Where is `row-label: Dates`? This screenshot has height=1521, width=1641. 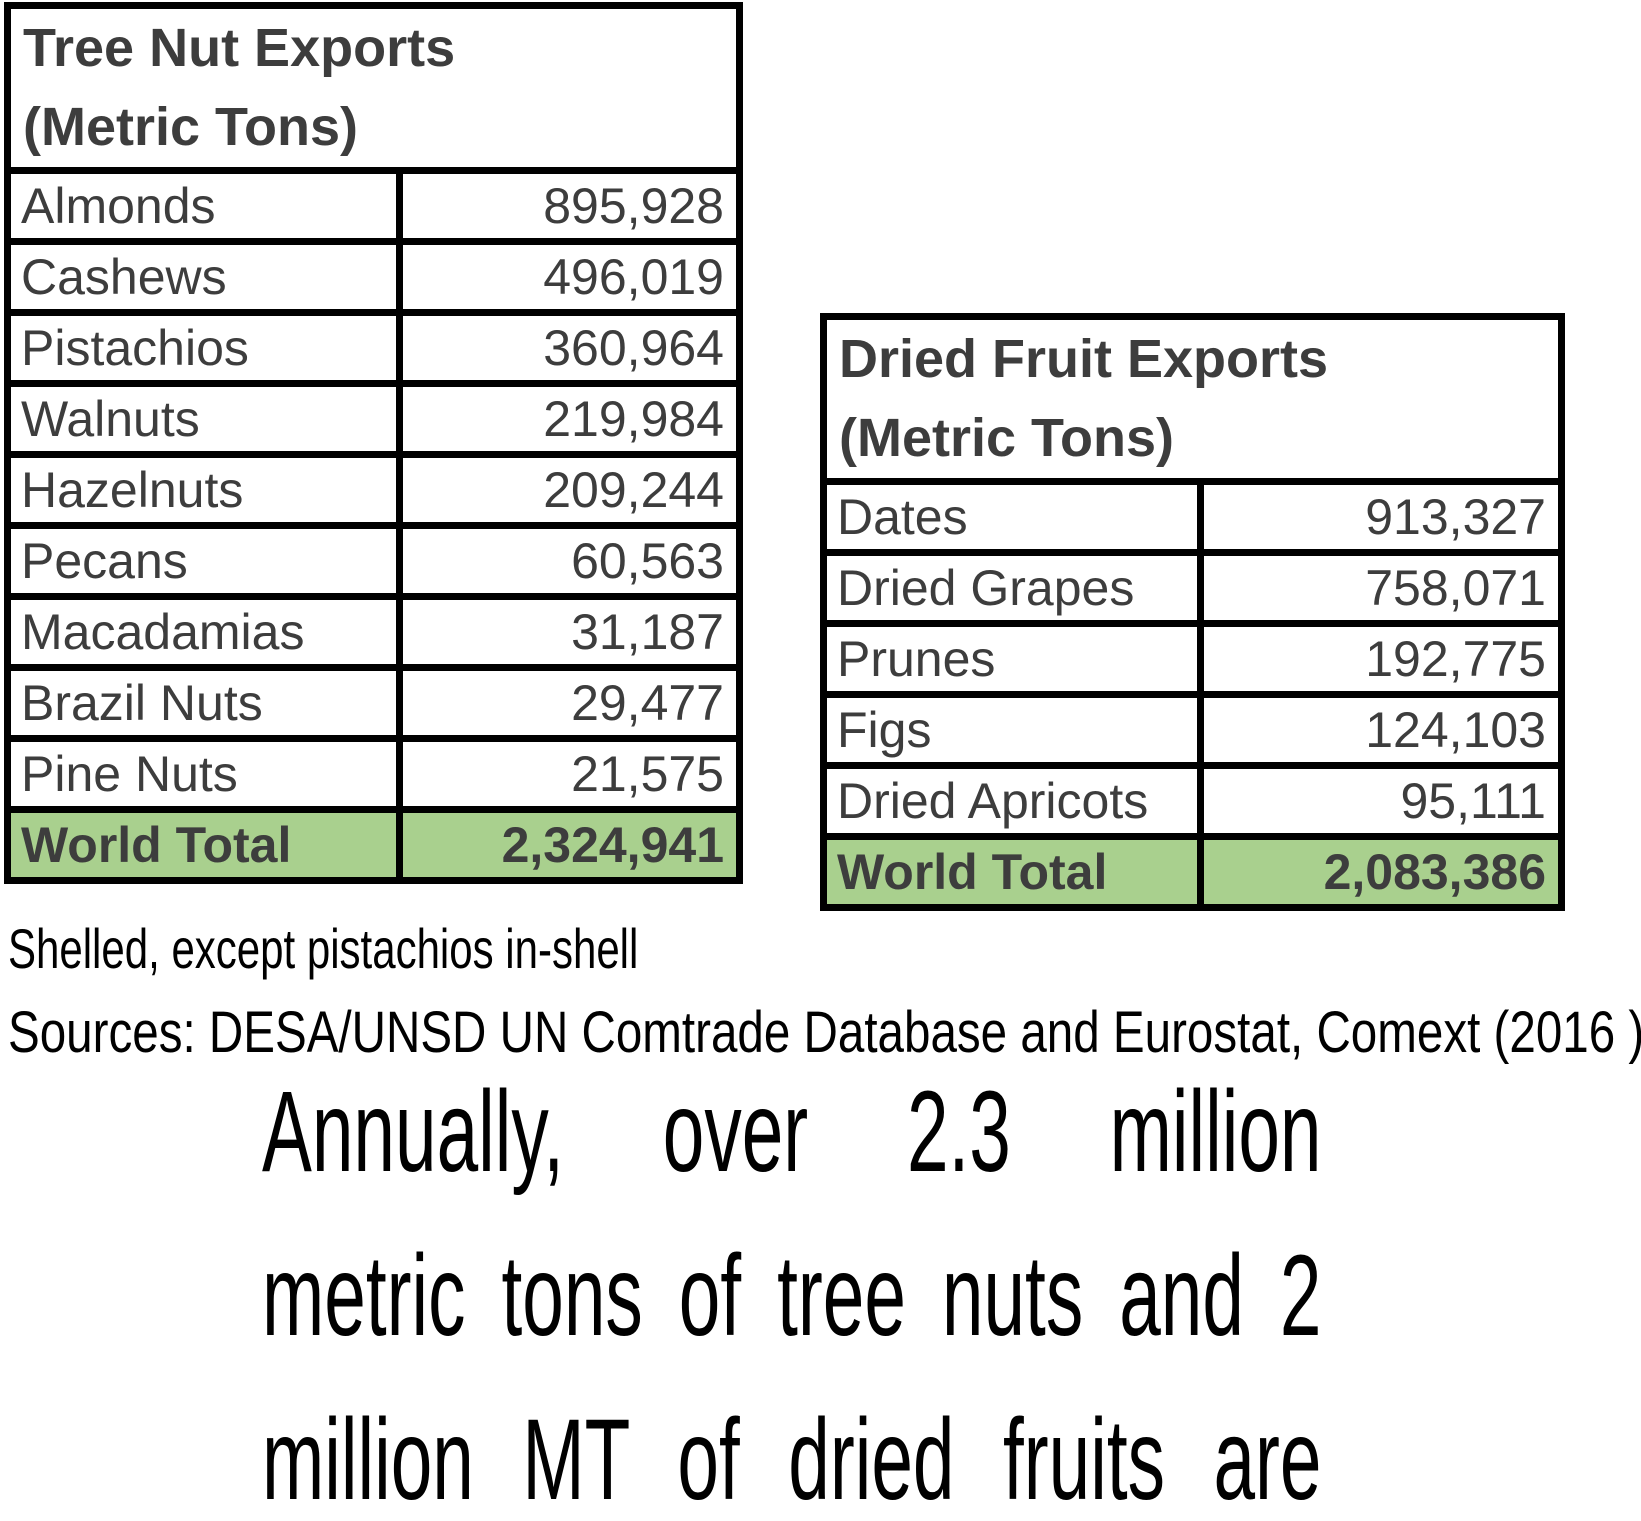
row-label: Dates is located at coordinates (1012, 517).